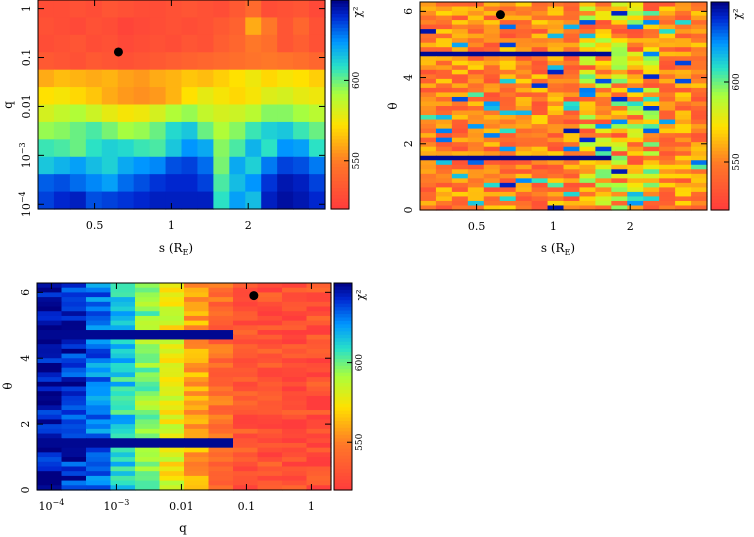 This screenshot has height=537, width=754. What do you see at coordinates (563, 106) in the screenshot?
I see `plot-frame` at bounding box center [563, 106].